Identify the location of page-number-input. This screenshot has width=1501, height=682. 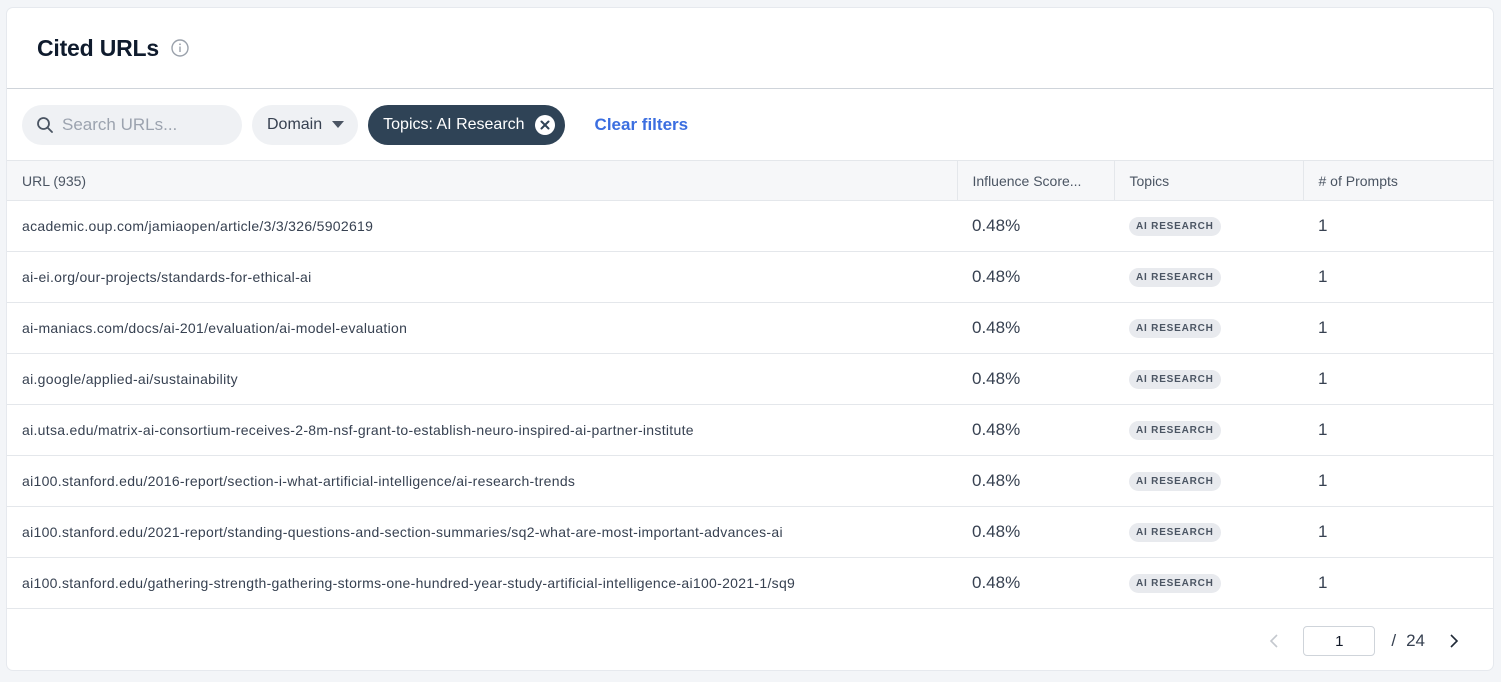
(1339, 641).